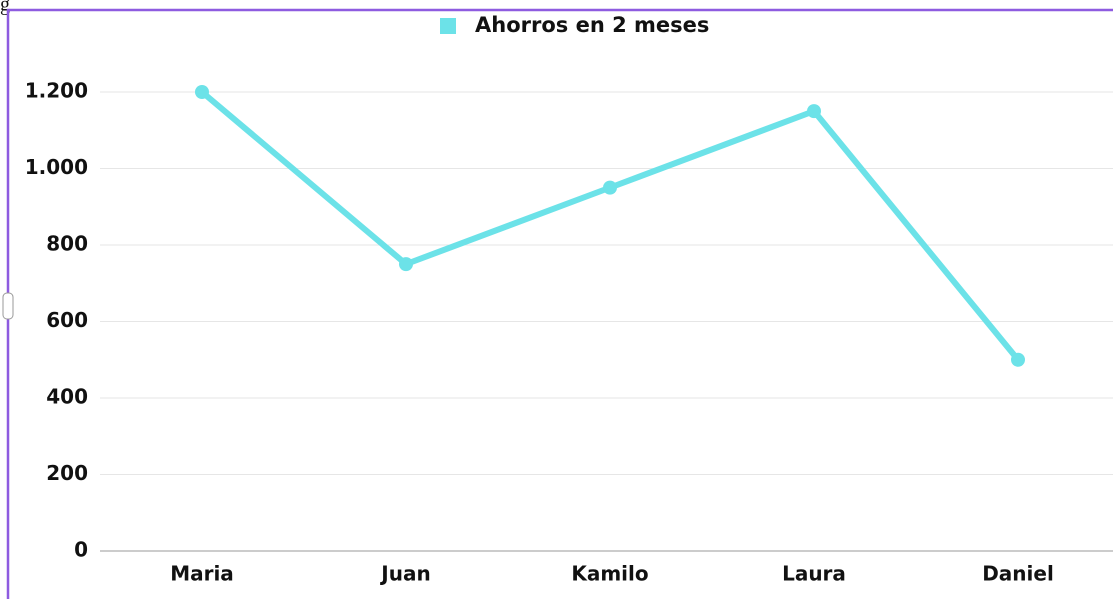  I want to click on y-tick-label: 800, so click(67, 244).